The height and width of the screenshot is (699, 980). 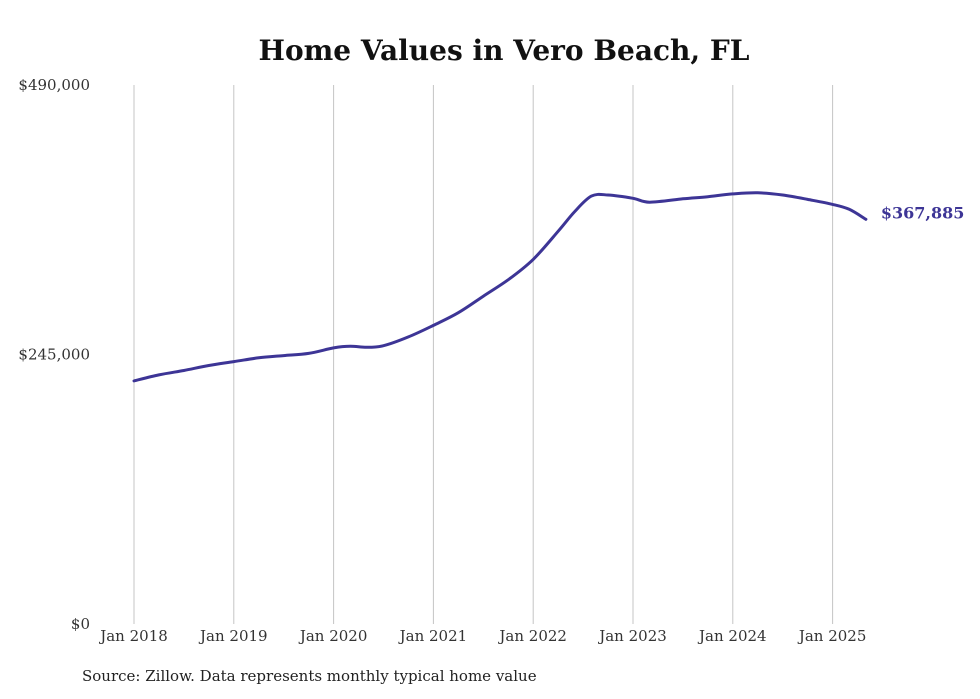 What do you see at coordinates (532, 636) in the screenshot?
I see `x-tick-label: Jan 2022` at bounding box center [532, 636].